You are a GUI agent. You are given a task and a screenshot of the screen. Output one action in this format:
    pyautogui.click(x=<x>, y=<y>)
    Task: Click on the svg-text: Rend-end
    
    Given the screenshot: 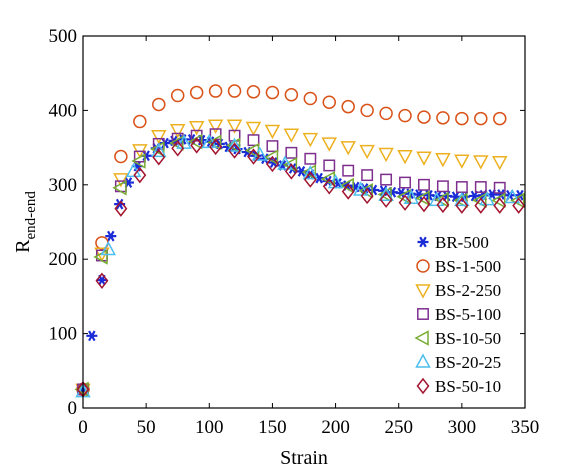 What is the action you would take?
    pyautogui.click(x=25, y=222)
    